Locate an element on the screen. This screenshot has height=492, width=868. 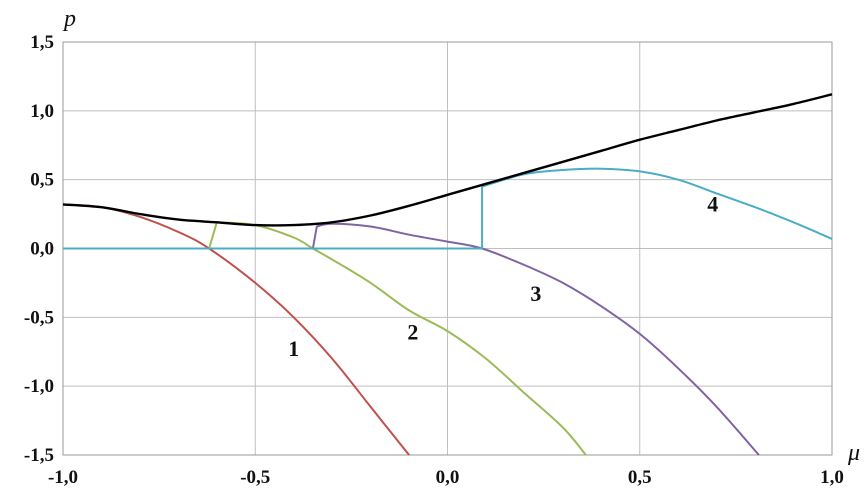
y-tick-label: 1,5 is located at coordinates (42, 42).